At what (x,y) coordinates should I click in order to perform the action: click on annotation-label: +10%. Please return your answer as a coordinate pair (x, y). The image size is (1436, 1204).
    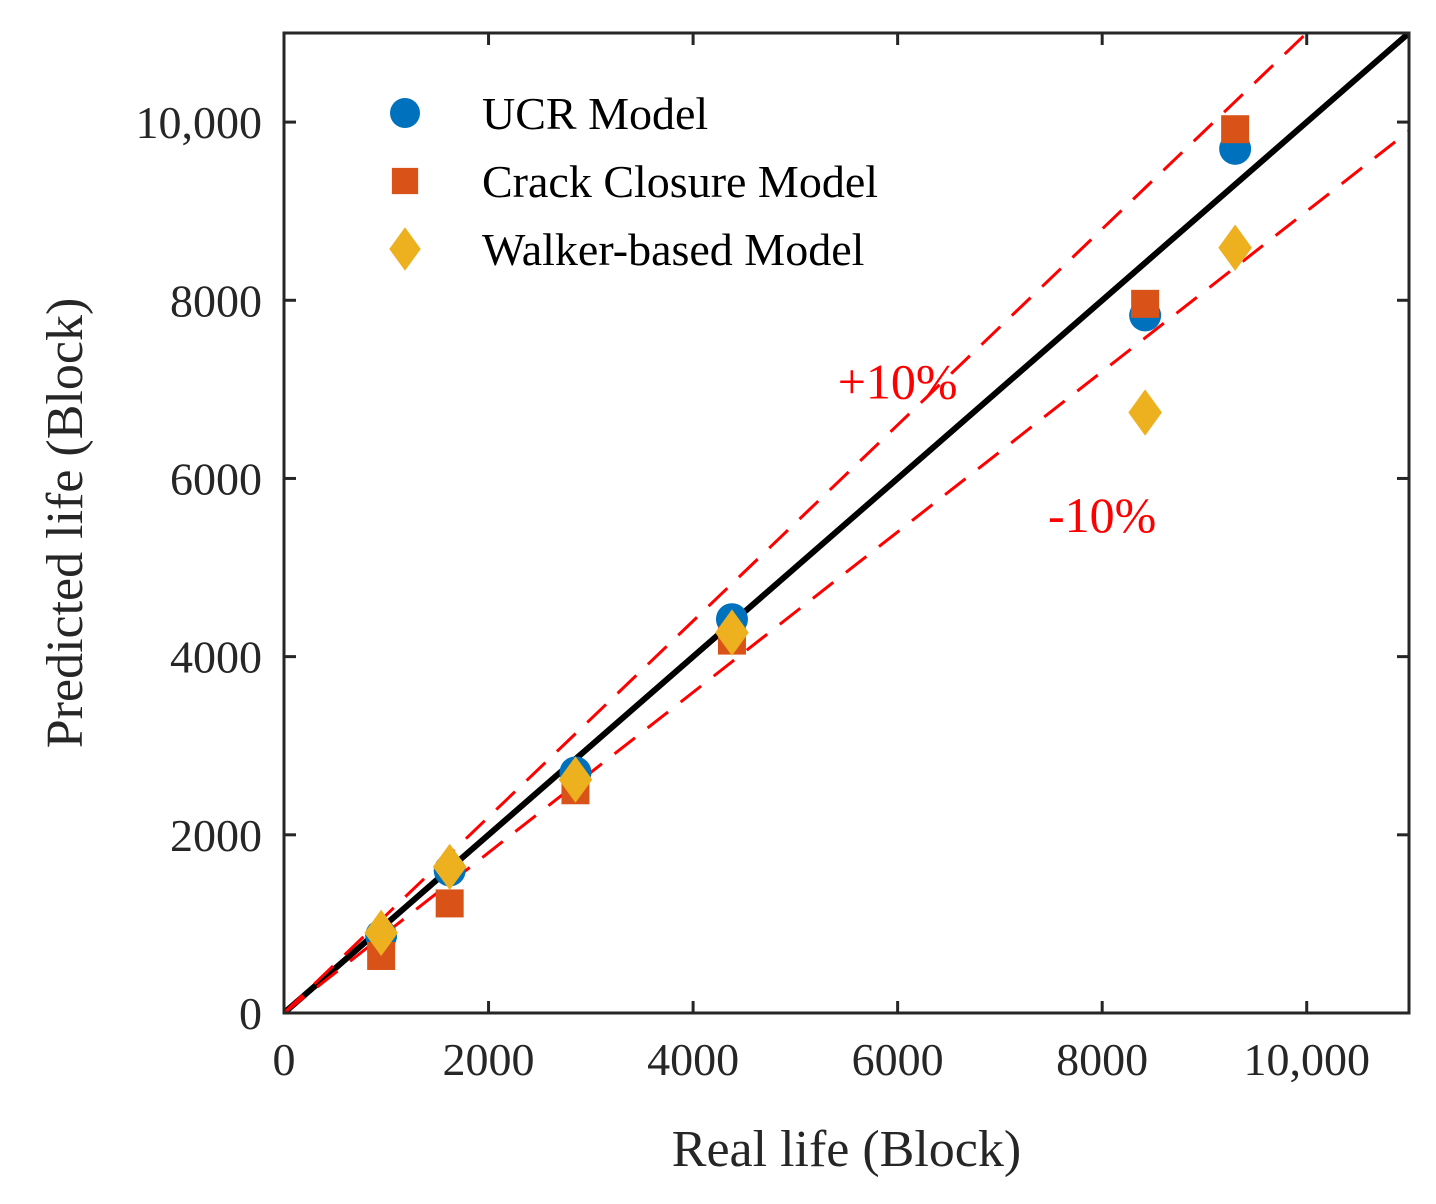
    Looking at the image, I should click on (898, 381).